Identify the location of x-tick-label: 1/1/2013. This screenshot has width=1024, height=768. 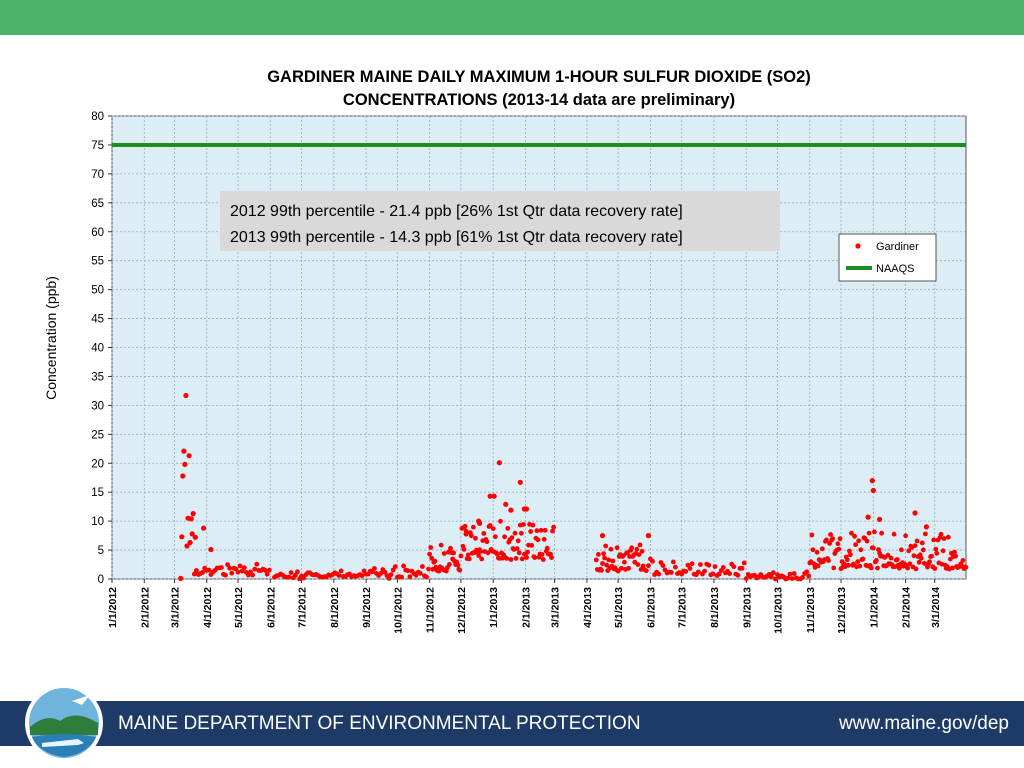
(494, 607).